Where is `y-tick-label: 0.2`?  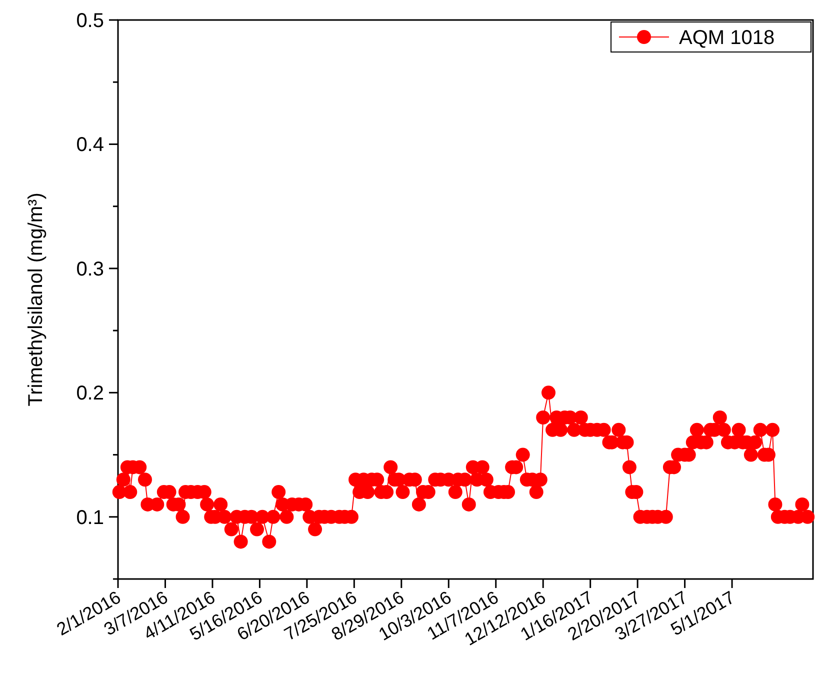
y-tick-label: 0.2 is located at coordinates (90, 393).